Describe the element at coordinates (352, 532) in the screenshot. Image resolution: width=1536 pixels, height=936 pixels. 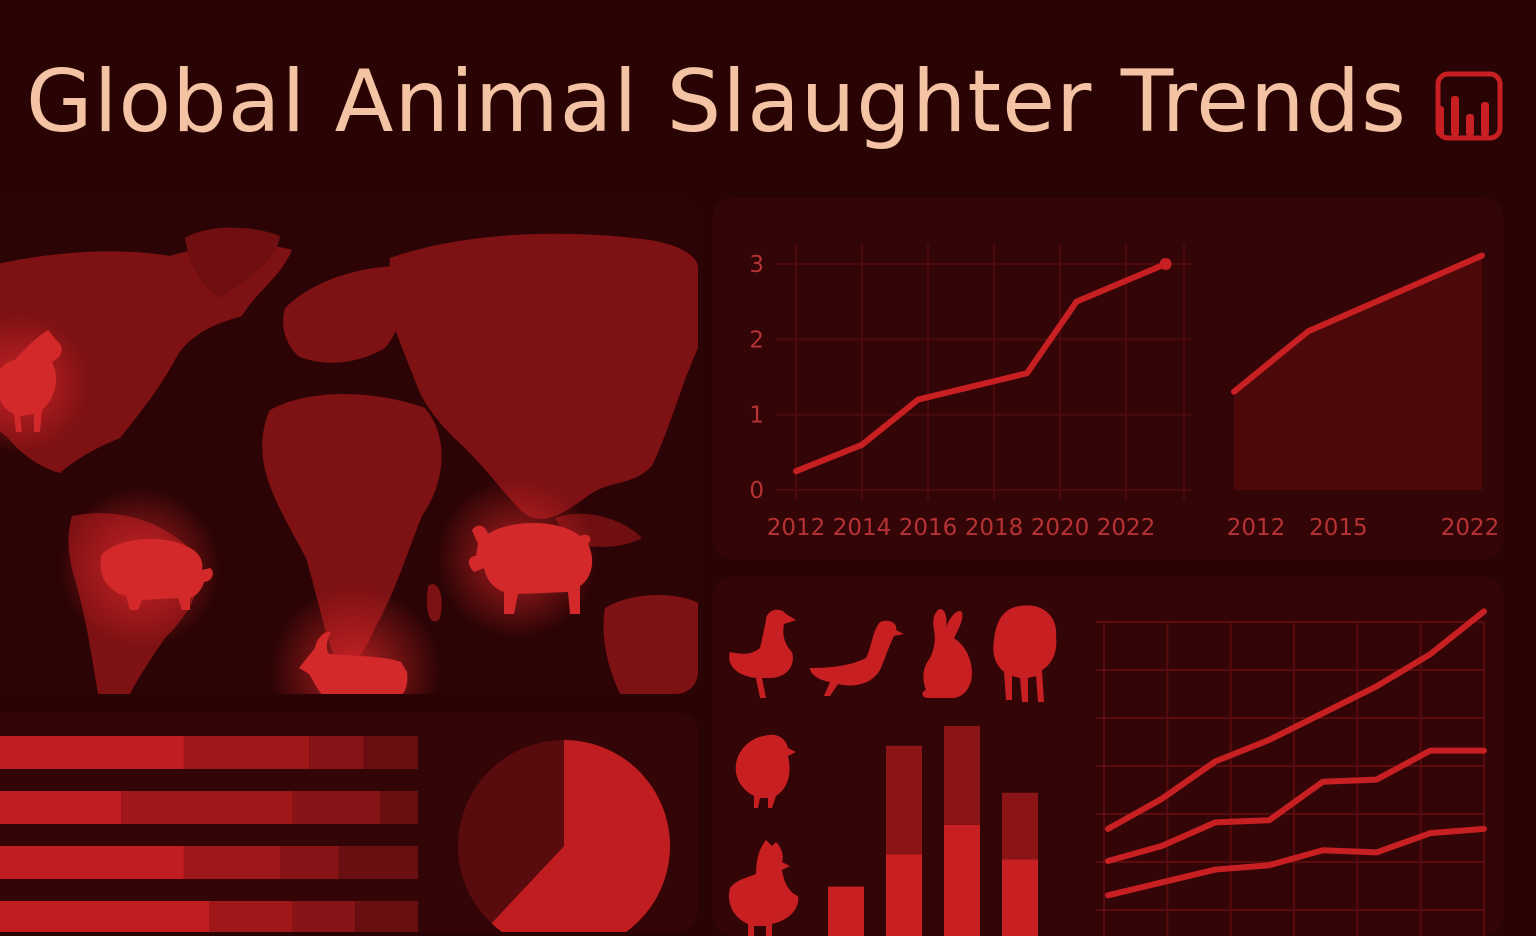
I see `continent-africa` at that location.